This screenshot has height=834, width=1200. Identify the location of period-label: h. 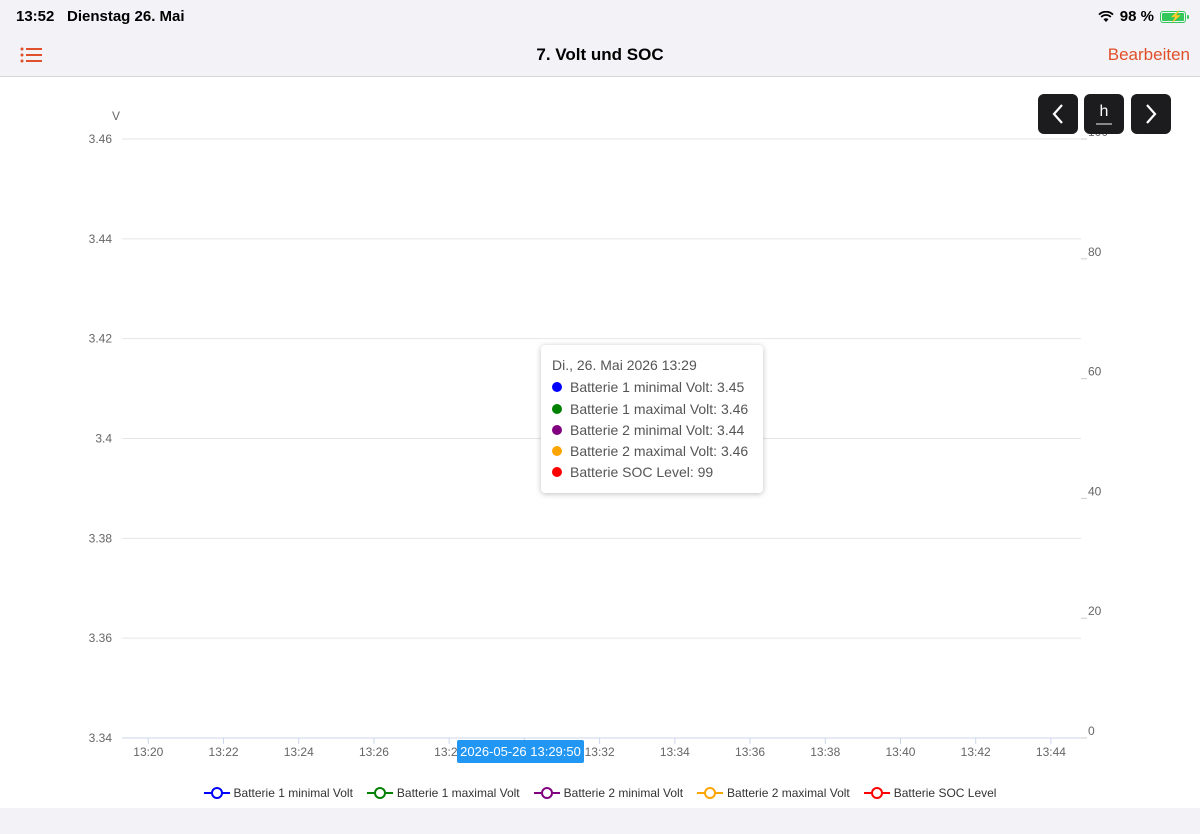
(1104, 111).